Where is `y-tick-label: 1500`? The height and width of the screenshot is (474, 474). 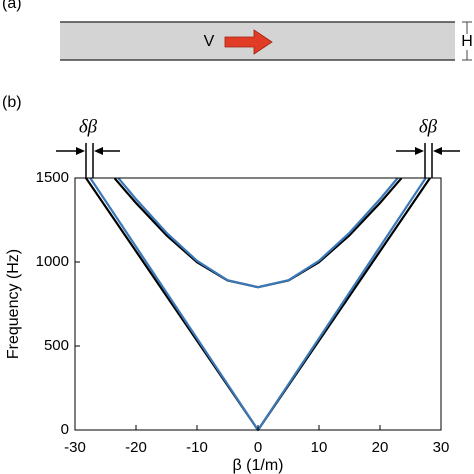 y-tick-label: 1500 is located at coordinates (52, 177).